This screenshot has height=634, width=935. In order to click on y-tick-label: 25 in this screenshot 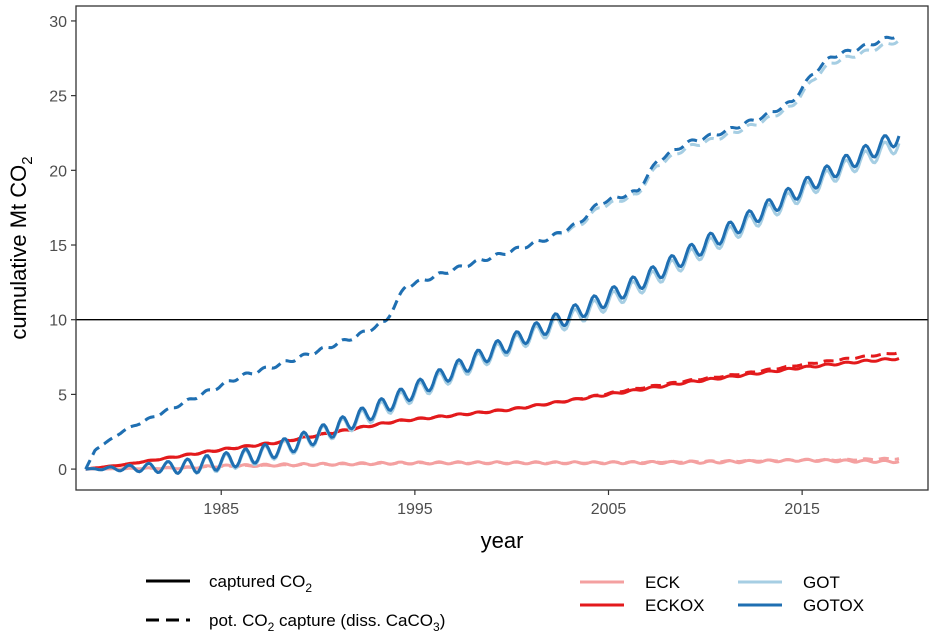, I will do `click(58, 97)`.